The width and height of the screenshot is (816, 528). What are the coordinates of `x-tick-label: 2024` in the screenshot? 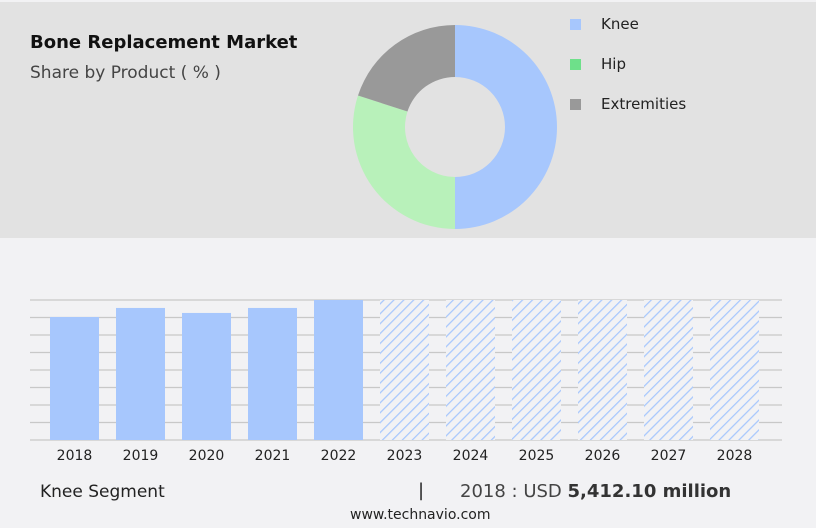 It's located at (471, 456).